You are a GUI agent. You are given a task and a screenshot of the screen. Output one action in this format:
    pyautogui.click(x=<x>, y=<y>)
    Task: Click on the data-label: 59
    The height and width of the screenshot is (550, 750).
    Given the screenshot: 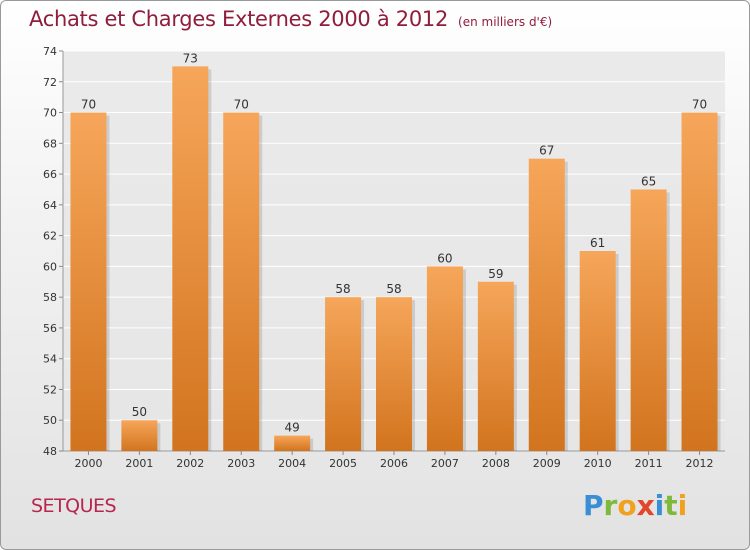 What is the action you would take?
    pyautogui.click(x=495, y=274)
    